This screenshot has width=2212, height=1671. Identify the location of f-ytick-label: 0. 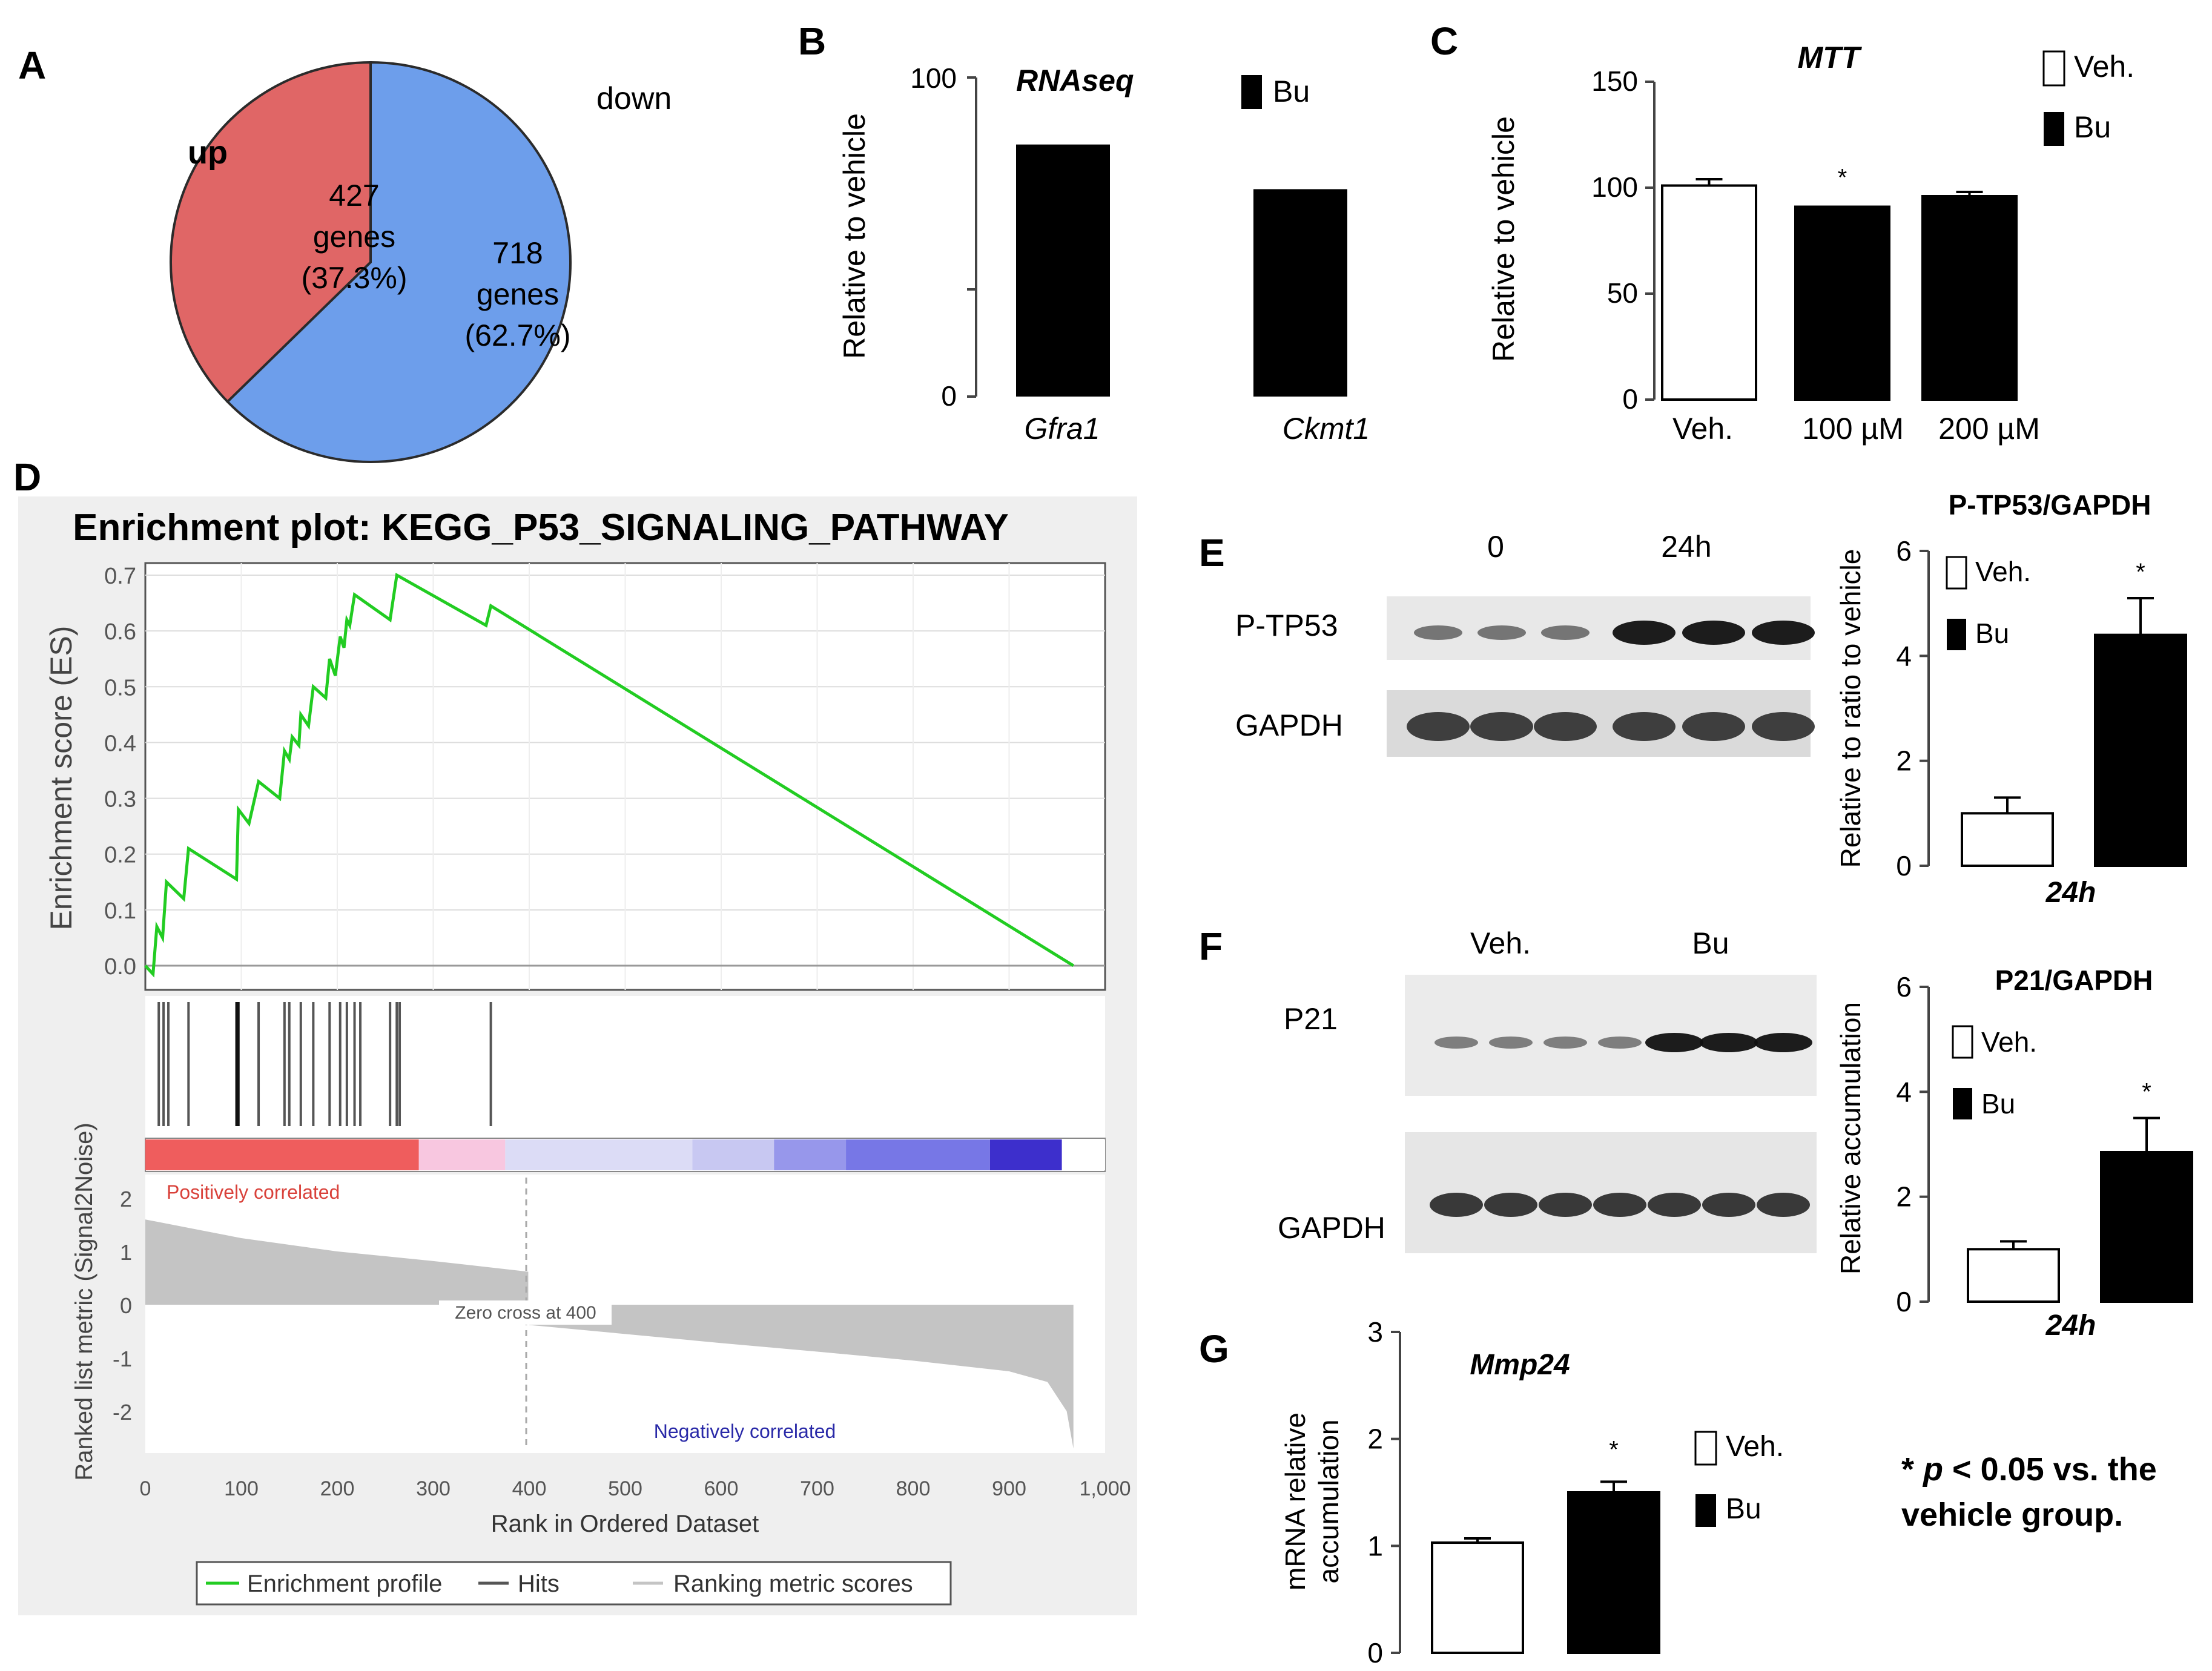
(1904, 1301).